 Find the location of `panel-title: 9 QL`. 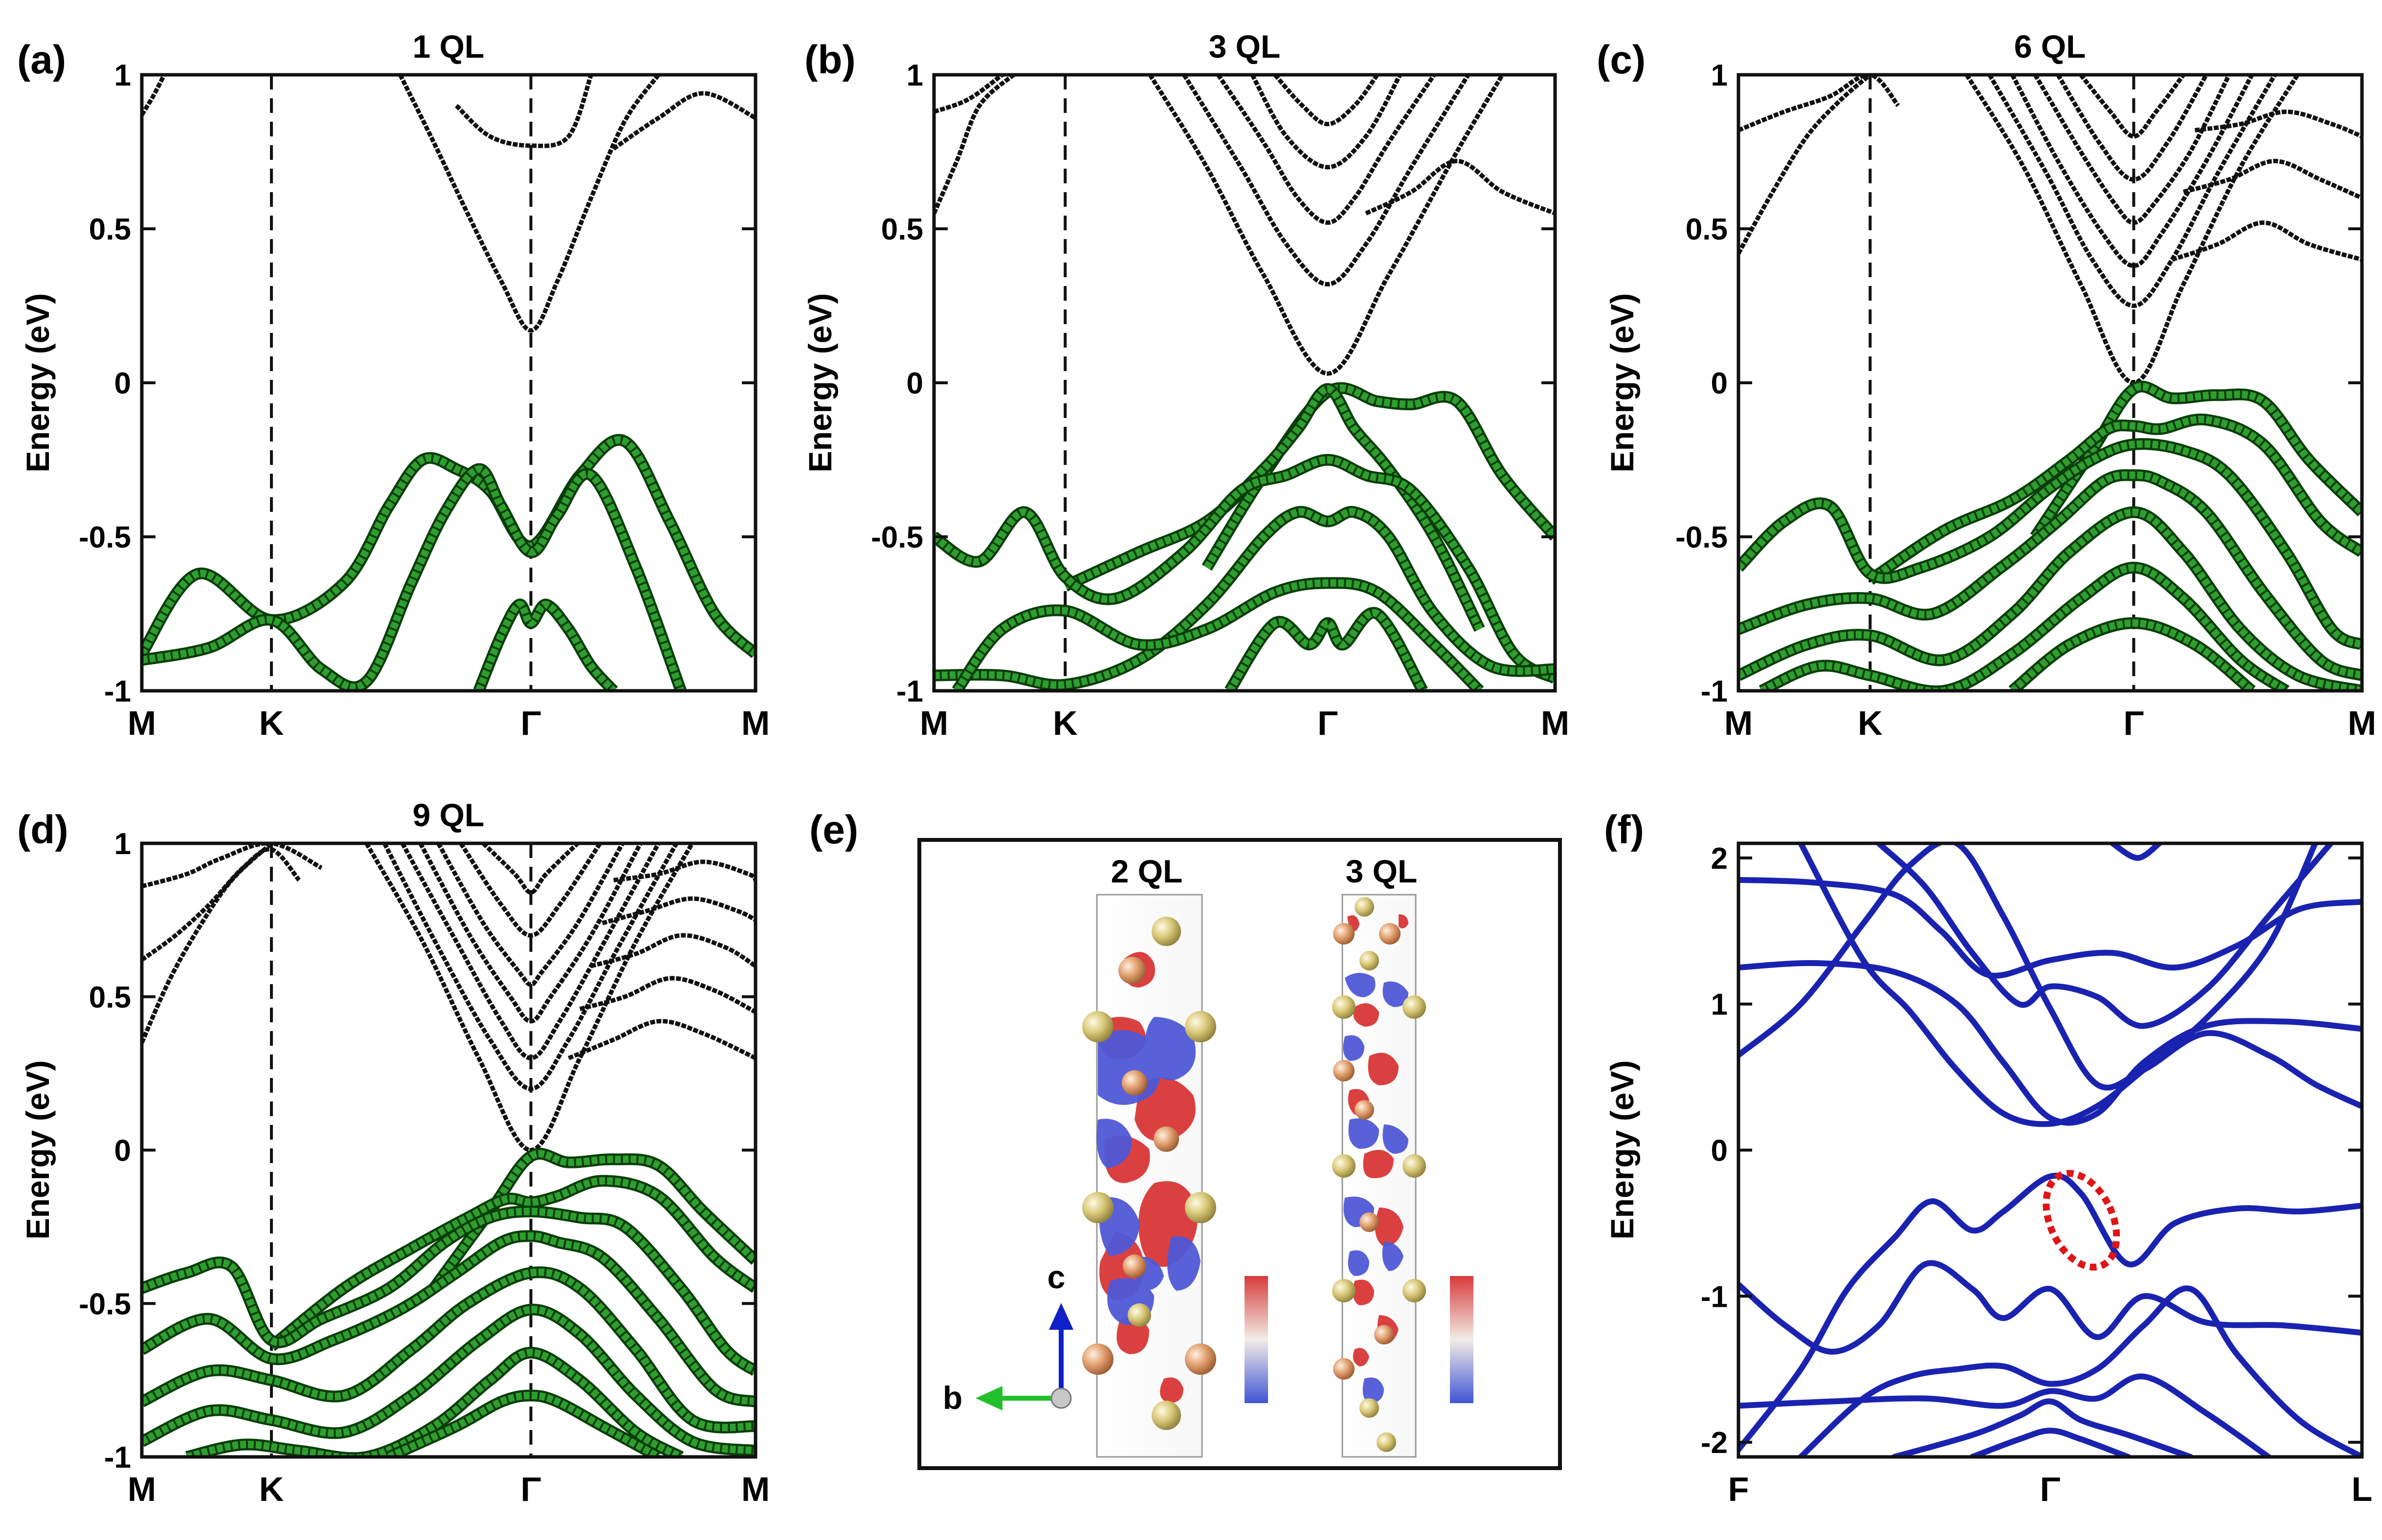

panel-title: 9 QL is located at coordinates (449, 815).